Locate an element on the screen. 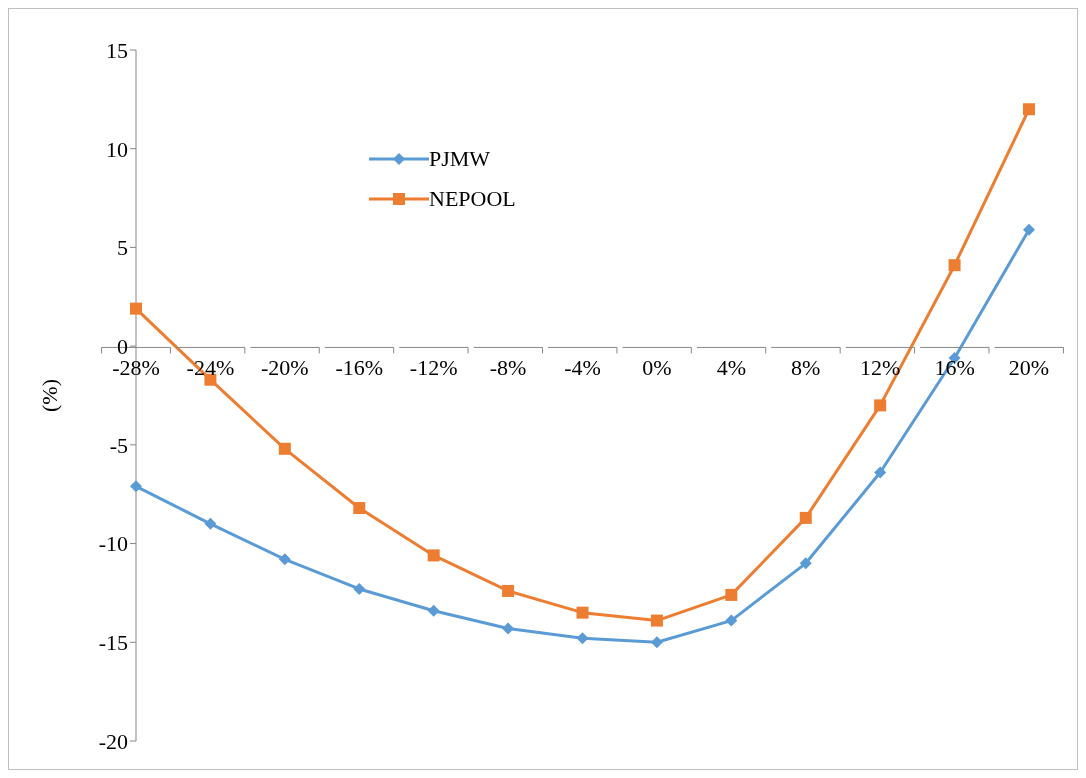  y-tick-label: 10 is located at coordinates (117, 149).